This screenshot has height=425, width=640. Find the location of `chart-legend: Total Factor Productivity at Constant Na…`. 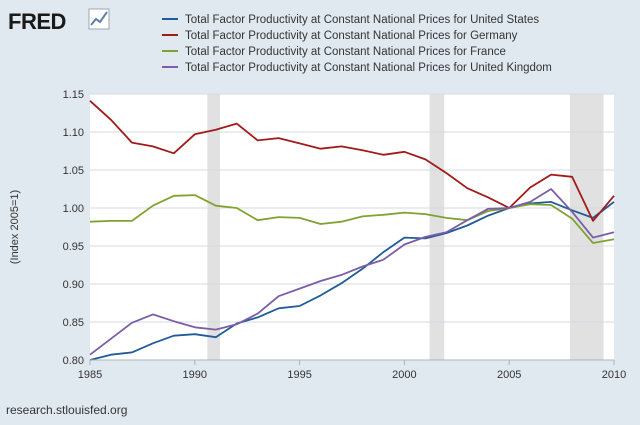

chart-legend: Total Factor Productivity at Constant Na… is located at coordinates (357, 44).